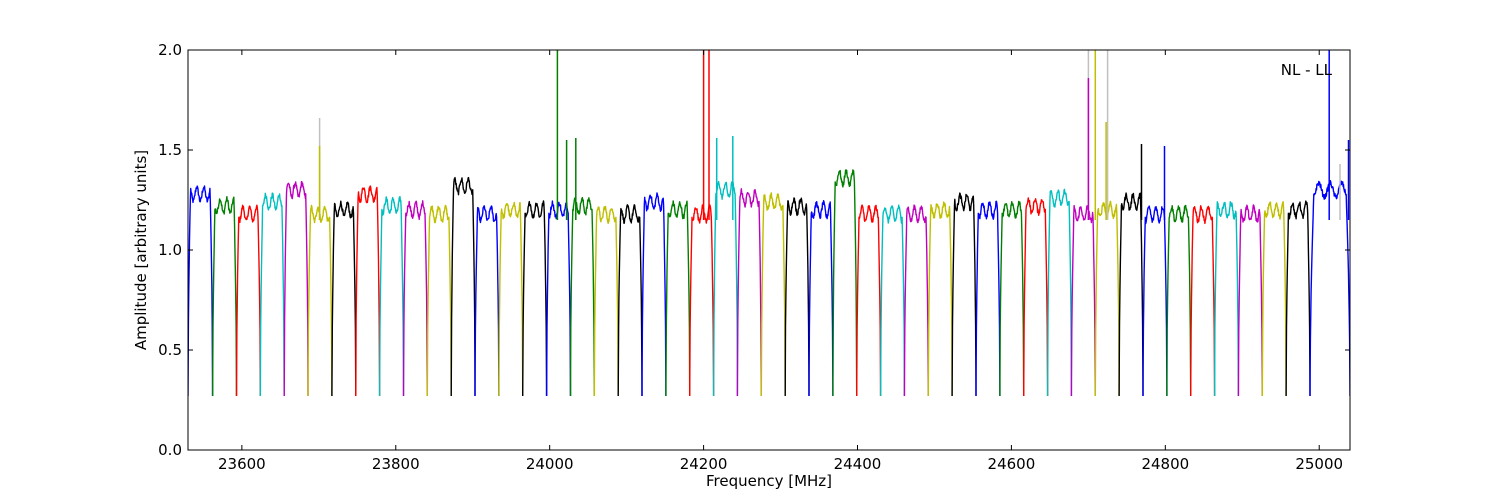 Image resolution: width=1500 pixels, height=500 pixels. What do you see at coordinates (858, 464) in the screenshot?
I see `x-tick-label: 24400` at bounding box center [858, 464].